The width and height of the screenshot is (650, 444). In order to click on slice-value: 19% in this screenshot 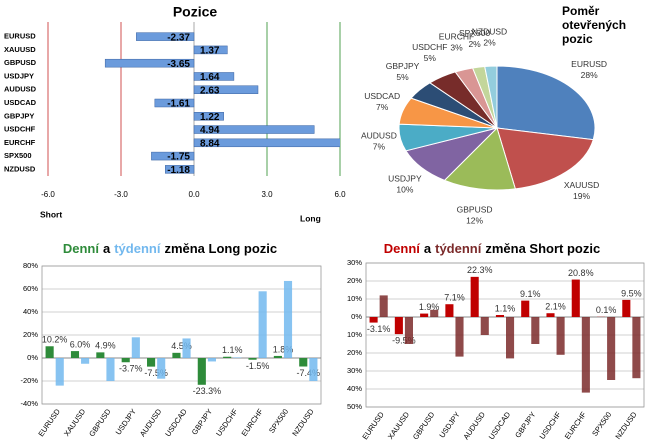, I will do `click(581, 196)`.